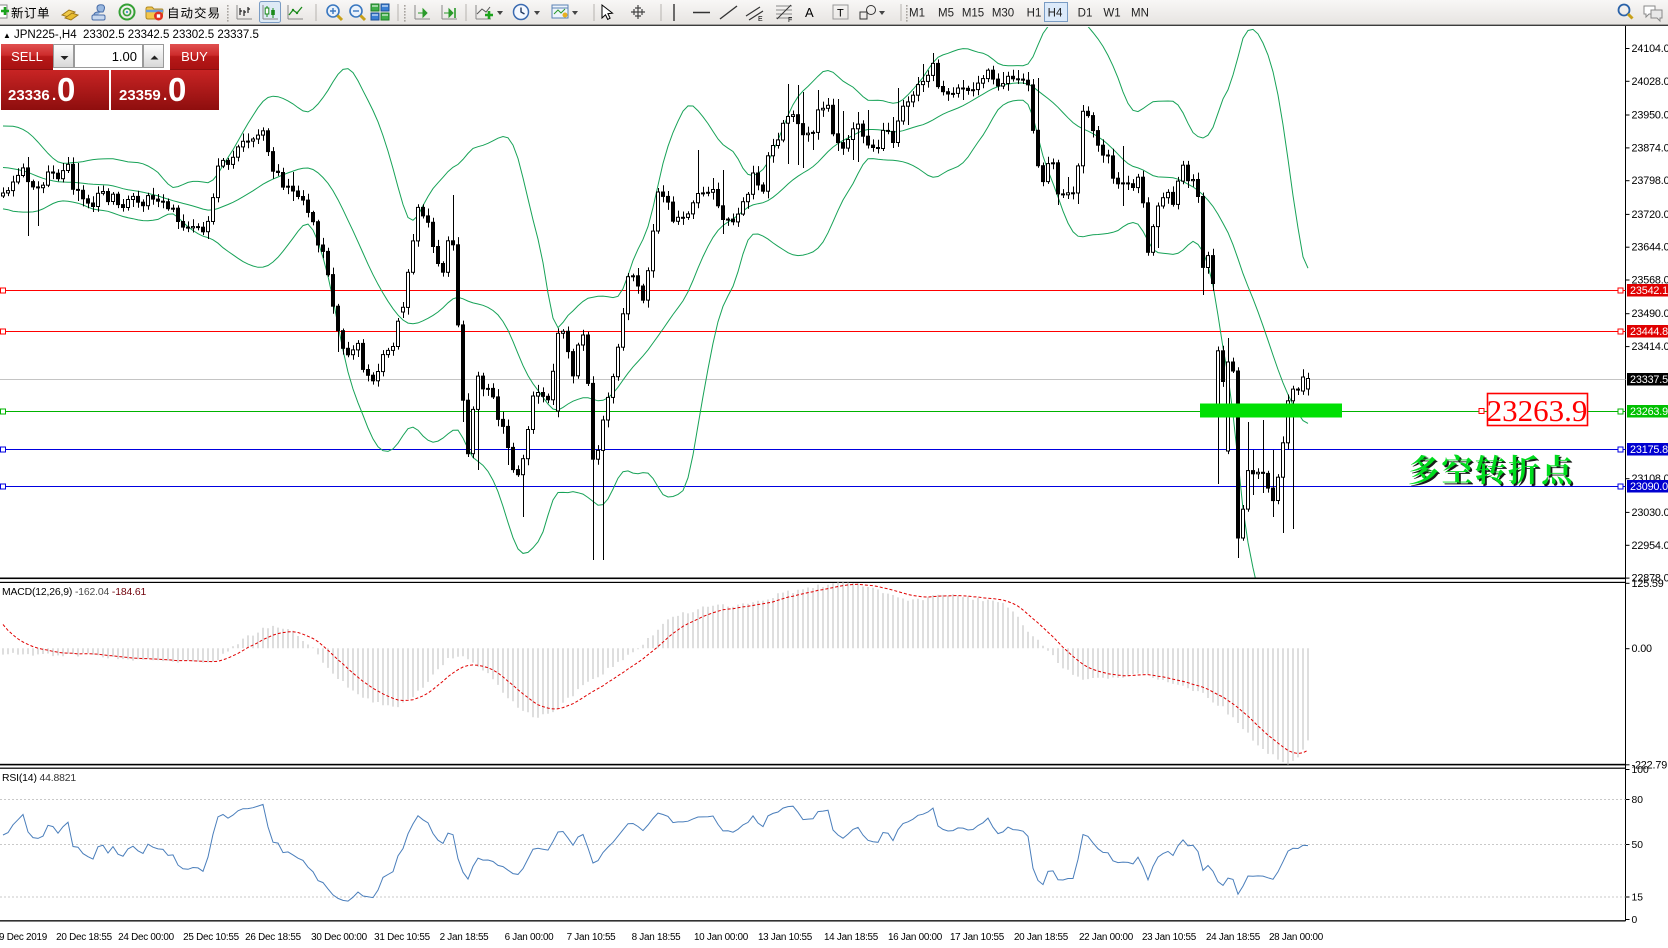 This screenshot has height=948, width=1668. What do you see at coordinates (74, 592) in the screenshot?
I see `svg-text: MACD(12,26,9) -162.04 -184.61` at bounding box center [74, 592].